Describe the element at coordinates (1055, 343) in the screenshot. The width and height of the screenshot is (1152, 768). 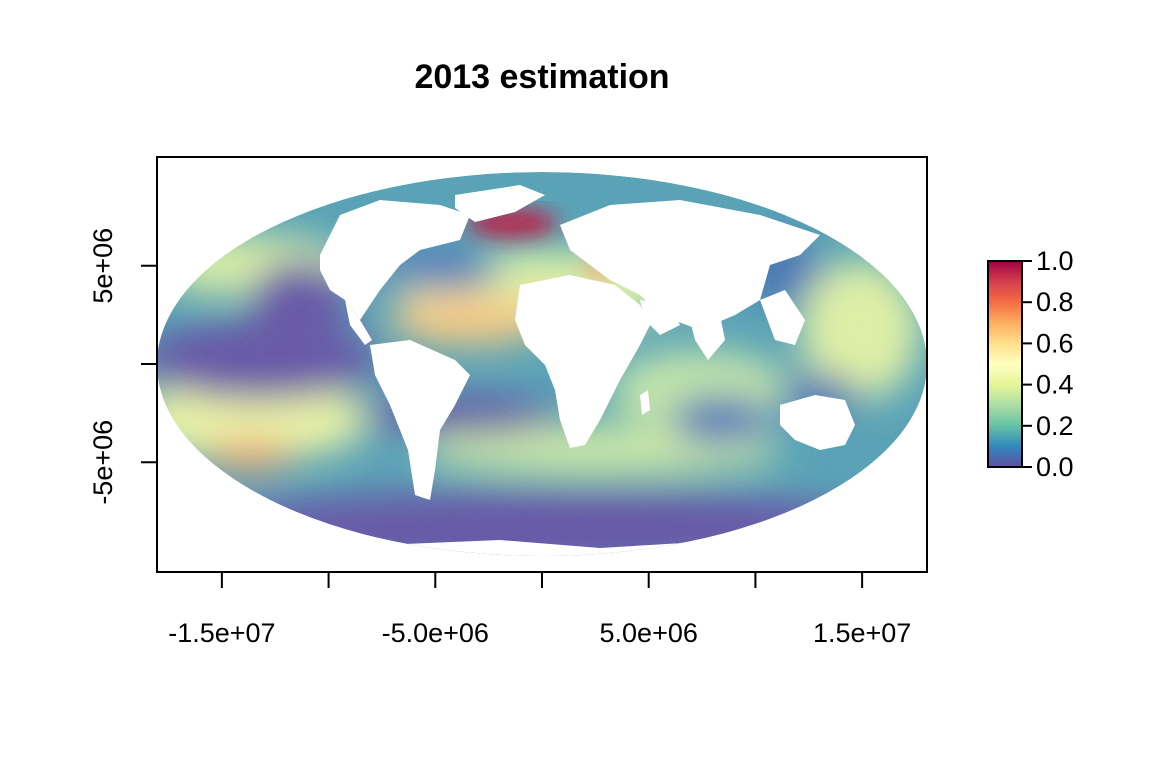
I see `legend-label: 0.6` at that location.